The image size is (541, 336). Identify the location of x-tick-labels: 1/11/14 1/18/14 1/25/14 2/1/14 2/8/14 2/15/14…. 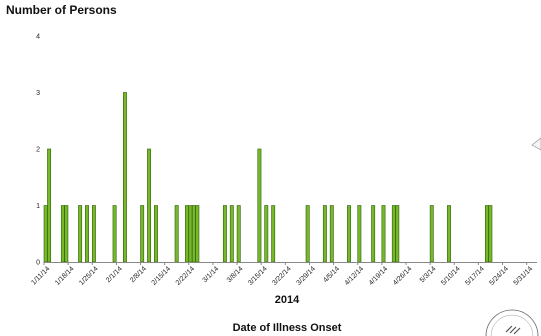
(282, 274).